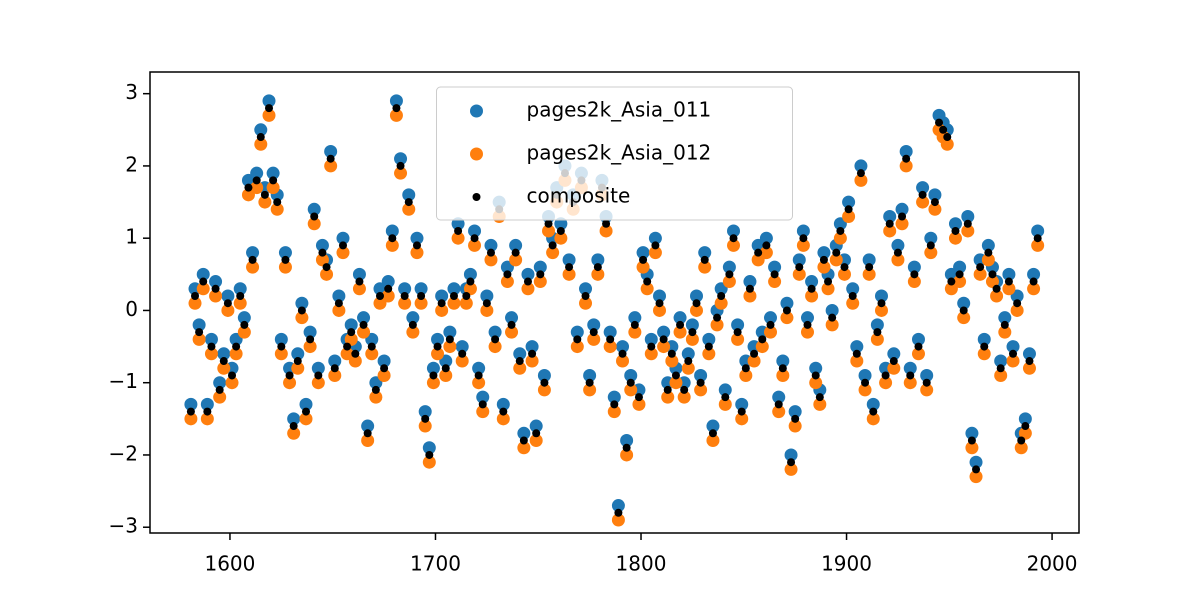 The width and height of the screenshot is (1200, 604). Describe the element at coordinates (229, 564) in the screenshot. I see `x-tick-label: 1600` at that location.